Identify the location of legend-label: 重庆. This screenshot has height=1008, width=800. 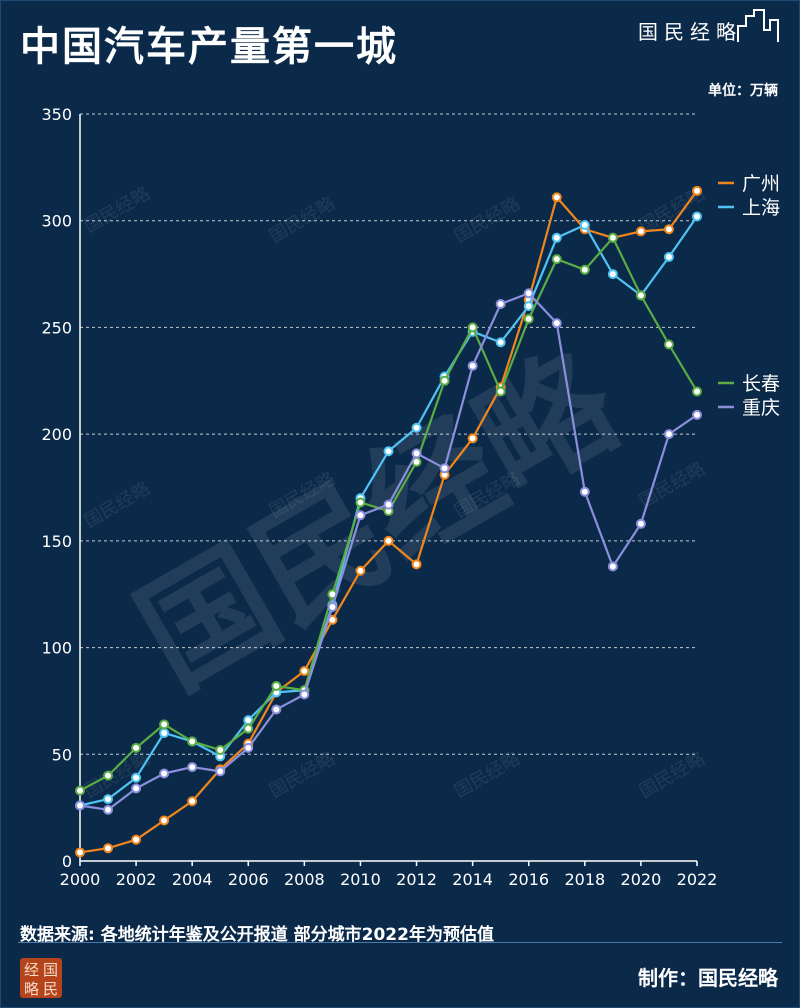
(761, 408).